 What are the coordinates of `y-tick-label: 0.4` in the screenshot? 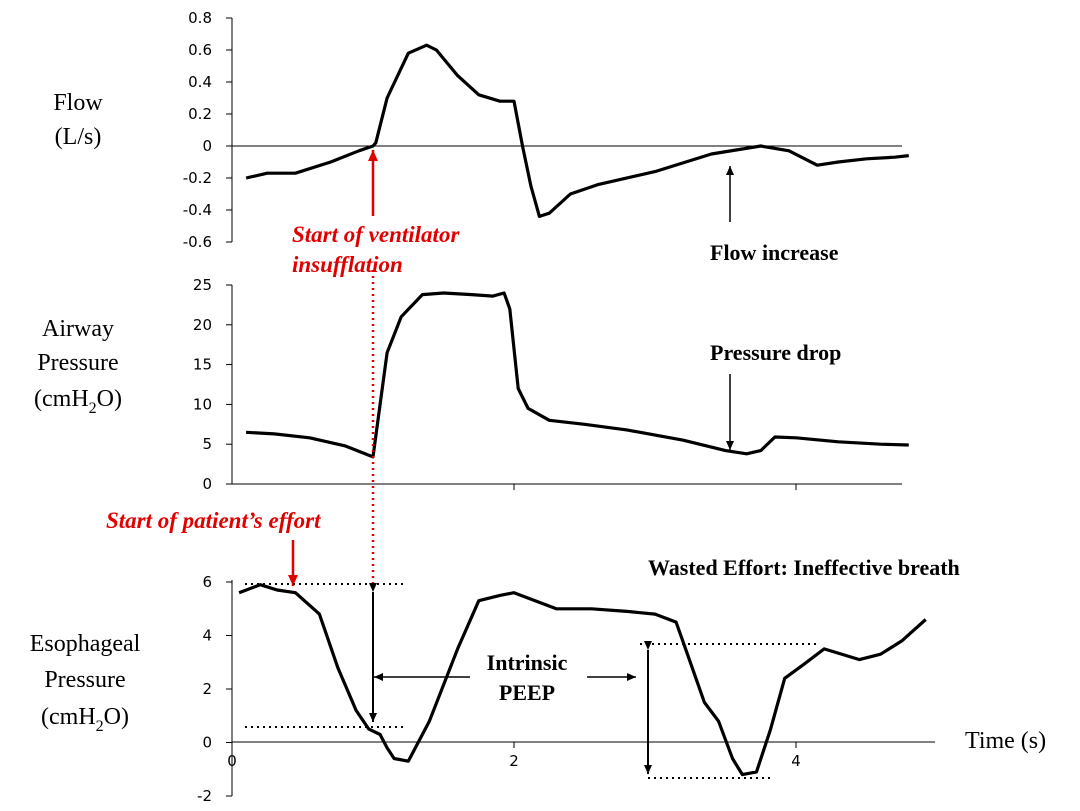 It's located at (200, 82).